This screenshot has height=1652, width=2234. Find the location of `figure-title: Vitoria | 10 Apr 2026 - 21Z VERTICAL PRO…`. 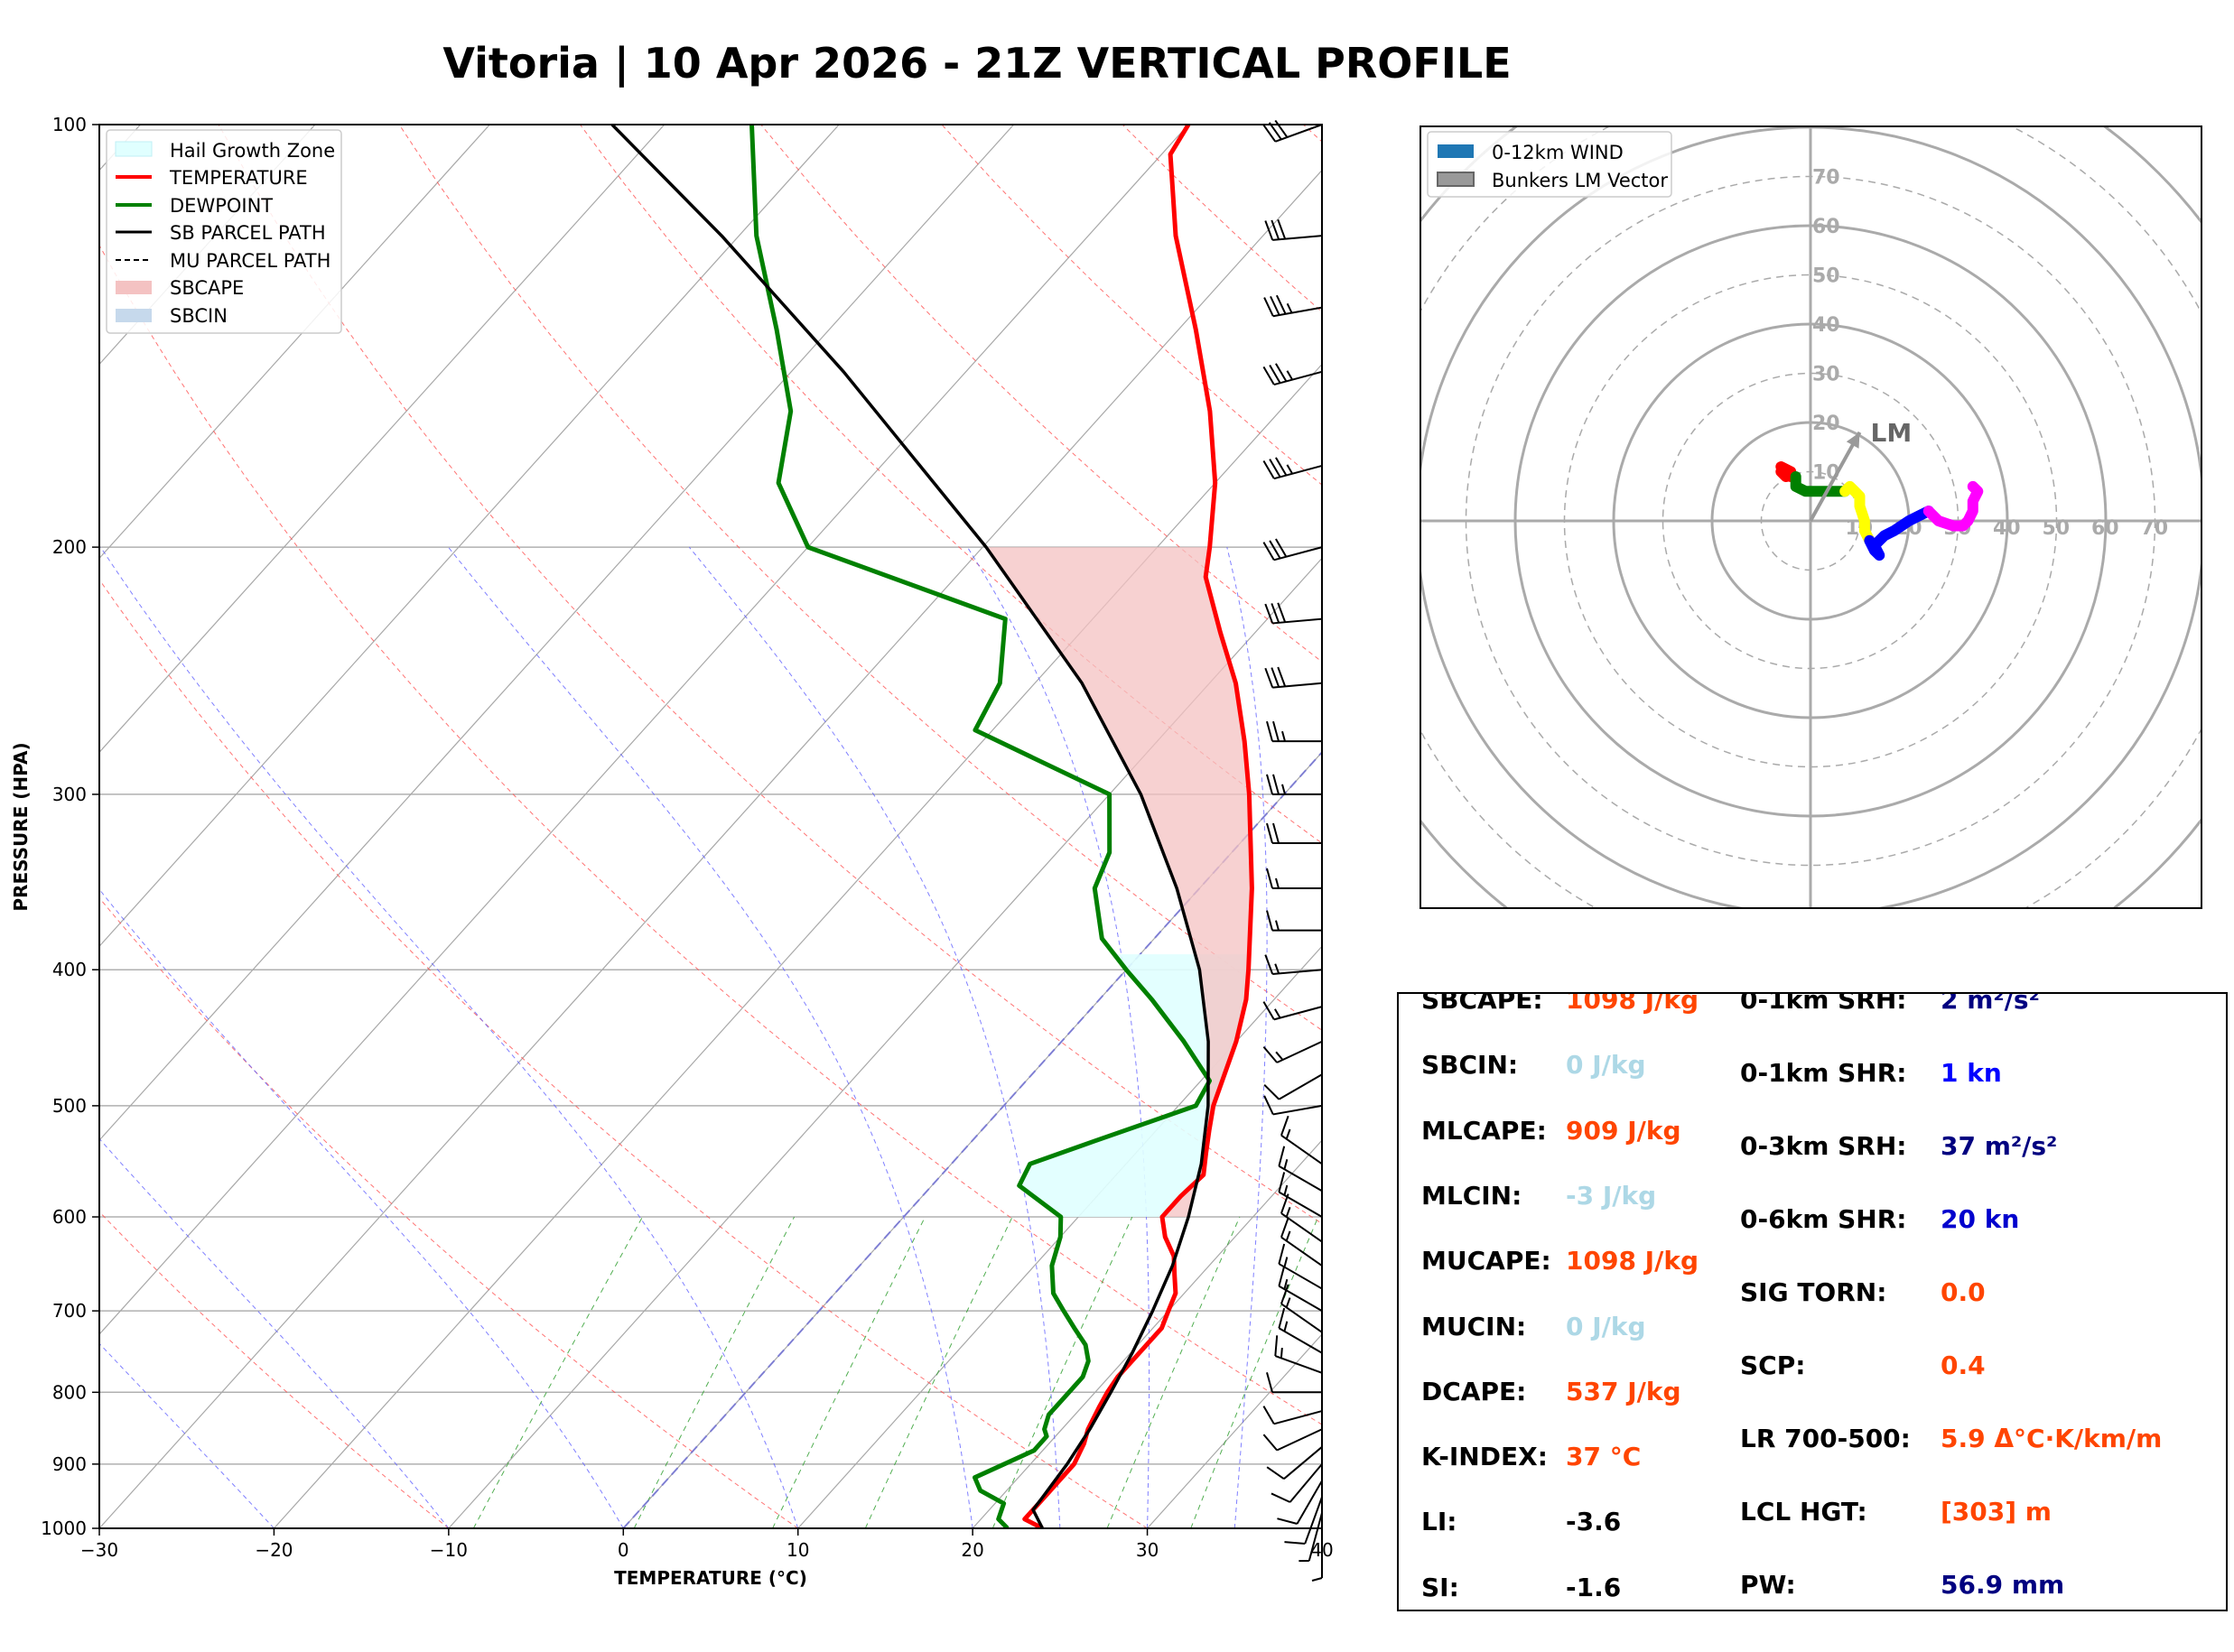

figure-title: Vitoria | 10 Apr 2026 - 21Z VERTICAL PRO… is located at coordinates (976, 63).